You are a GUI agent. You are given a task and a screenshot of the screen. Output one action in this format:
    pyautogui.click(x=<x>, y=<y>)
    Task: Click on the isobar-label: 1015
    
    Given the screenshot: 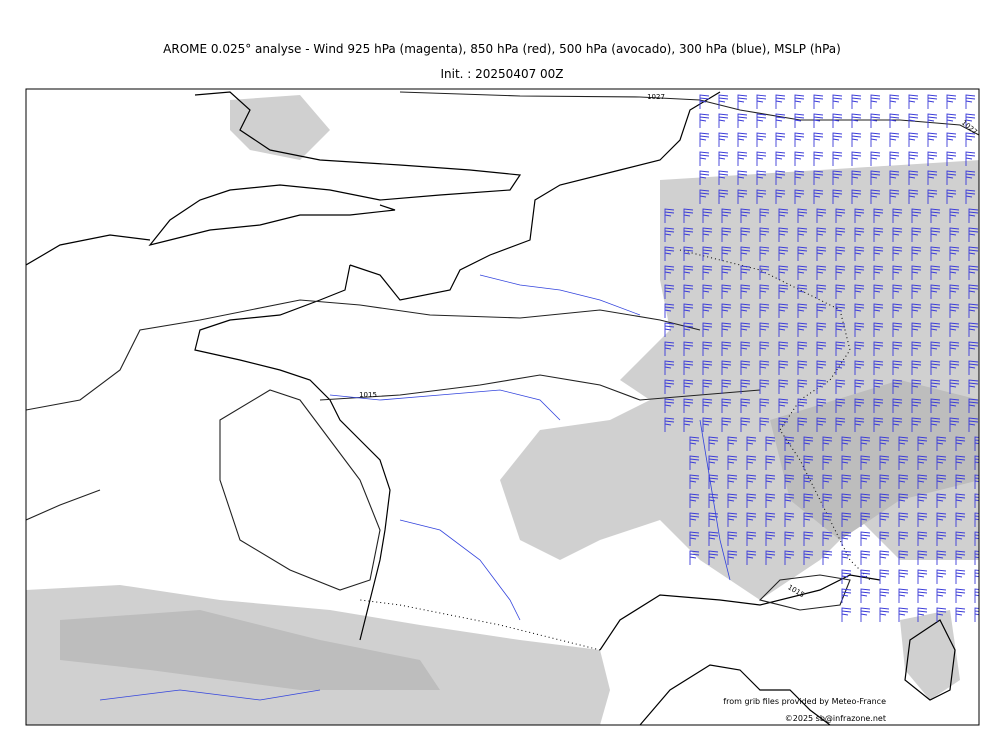 What is the action you would take?
    pyautogui.click(x=795, y=591)
    